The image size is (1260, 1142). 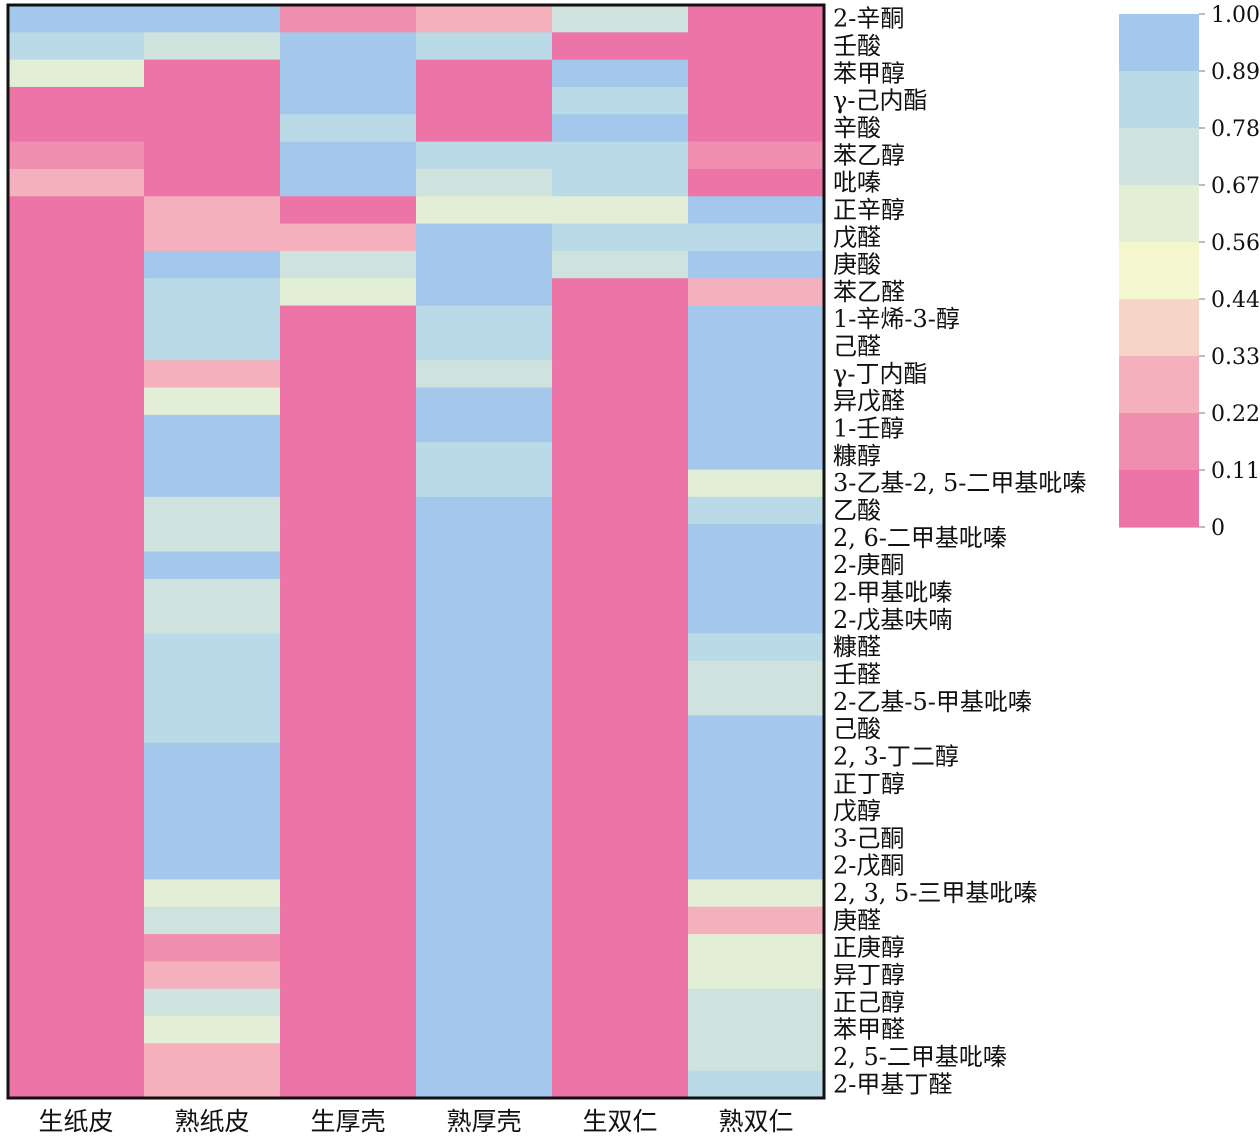 What do you see at coordinates (347, 1121) in the screenshot?
I see `column-label: 生厚壳` at bounding box center [347, 1121].